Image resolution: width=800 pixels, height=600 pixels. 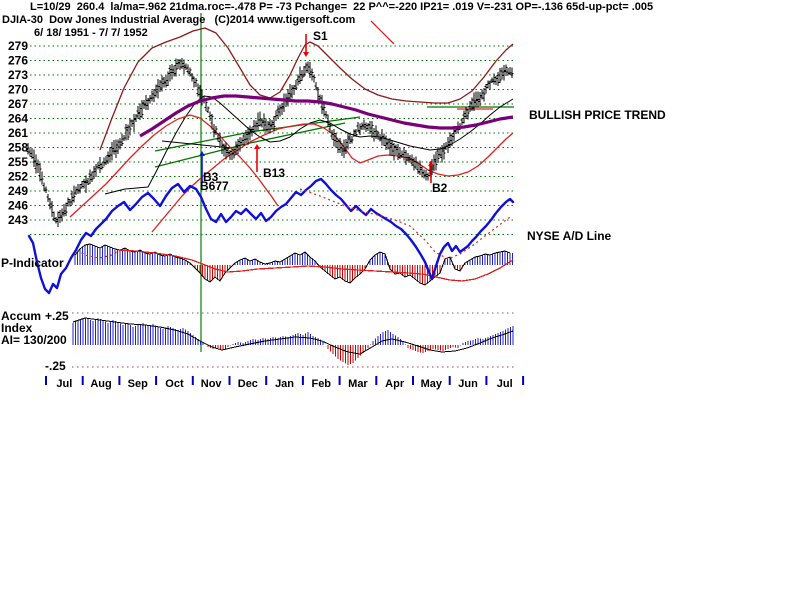 I want to click on signal-label-b2: B2, so click(x=440, y=188).